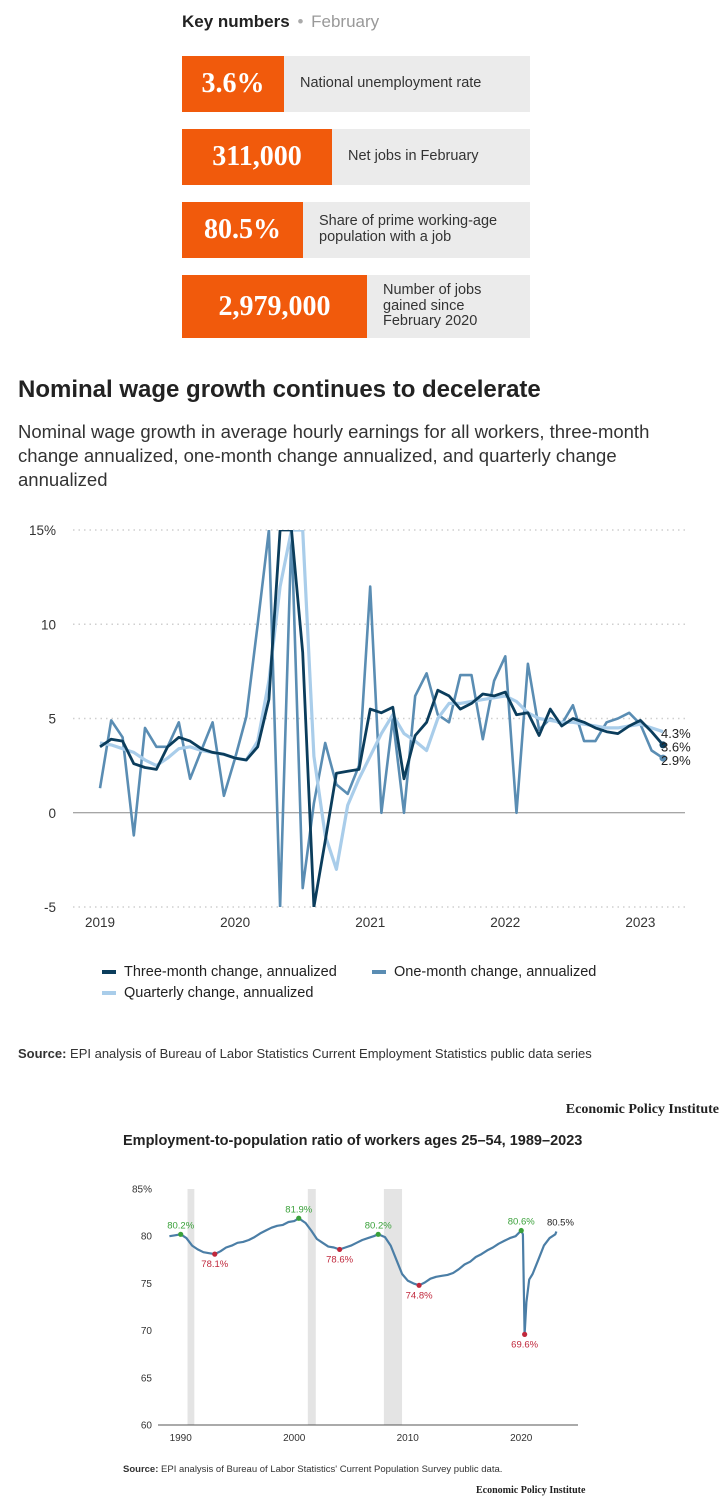 This screenshot has width=725, height=1500. Describe the element at coordinates (236, 21) in the screenshot. I see `key-numbers-title: Key numbers` at that location.